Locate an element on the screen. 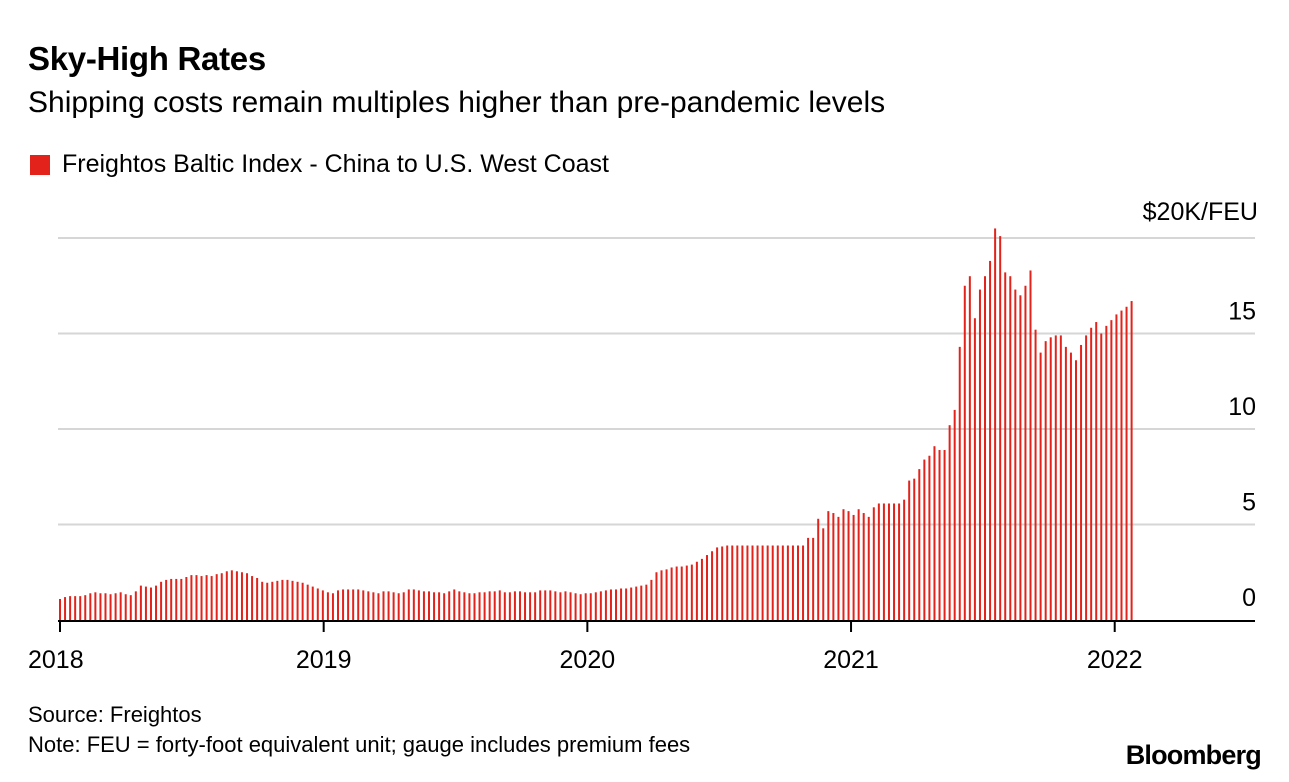 This screenshot has height=782, width=1289. x-tick-label: 2021 is located at coordinates (851, 660).